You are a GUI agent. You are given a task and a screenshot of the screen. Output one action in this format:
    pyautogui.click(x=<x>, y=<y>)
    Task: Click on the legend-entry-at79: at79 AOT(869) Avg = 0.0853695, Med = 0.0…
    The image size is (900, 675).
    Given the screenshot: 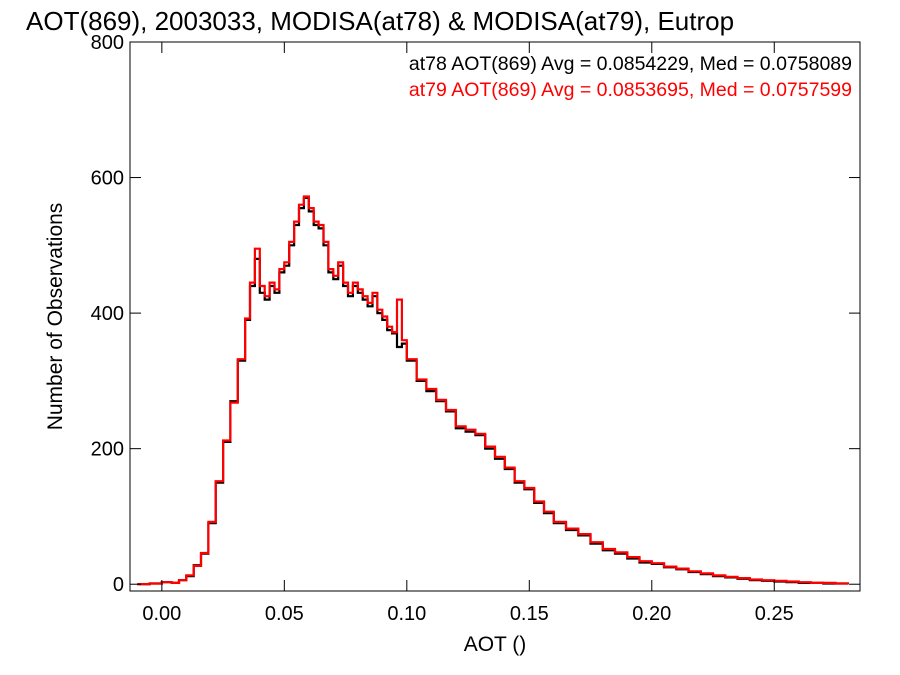 What is the action you would take?
    pyautogui.click(x=630, y=90)
    